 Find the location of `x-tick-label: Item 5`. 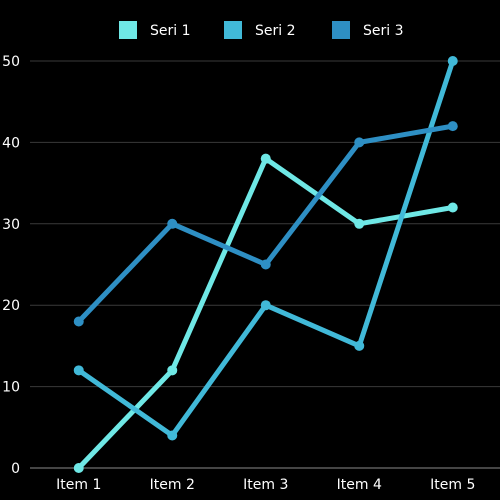

x-tick-label: Item 5 is located at coordinates (452, 485).